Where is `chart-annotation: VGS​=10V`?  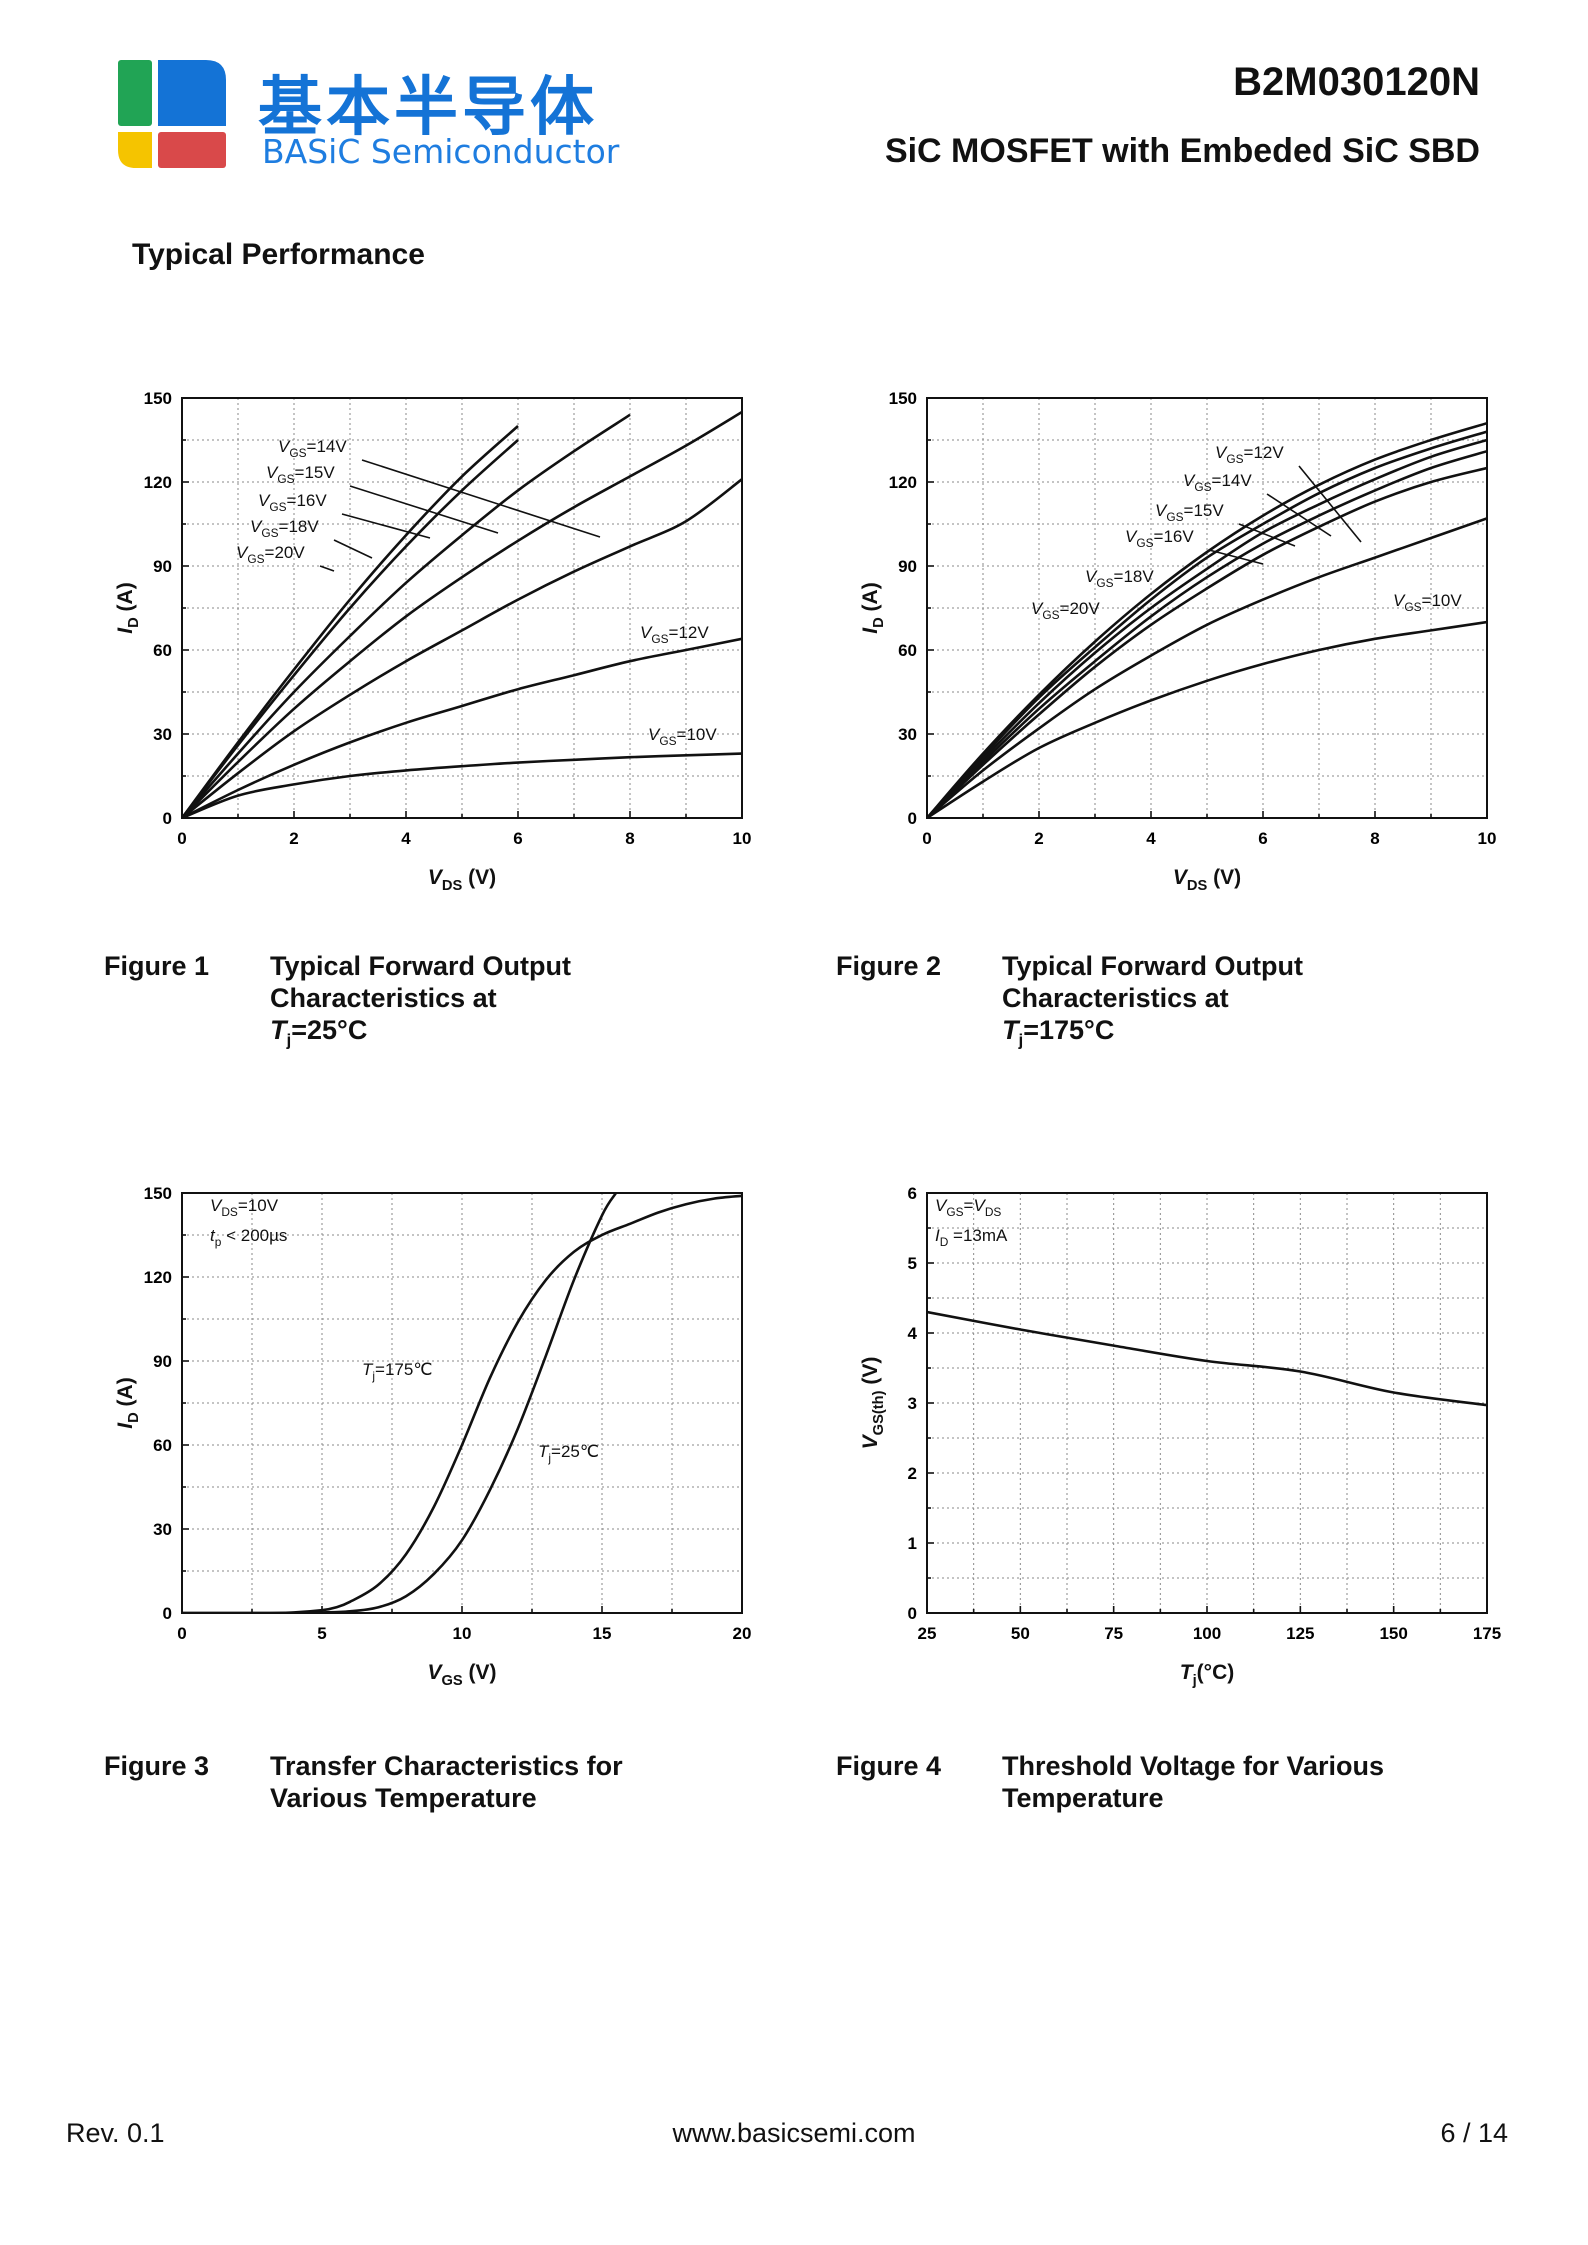
chart-annotation: VGS​=10V is located at coordinates (682, 736).